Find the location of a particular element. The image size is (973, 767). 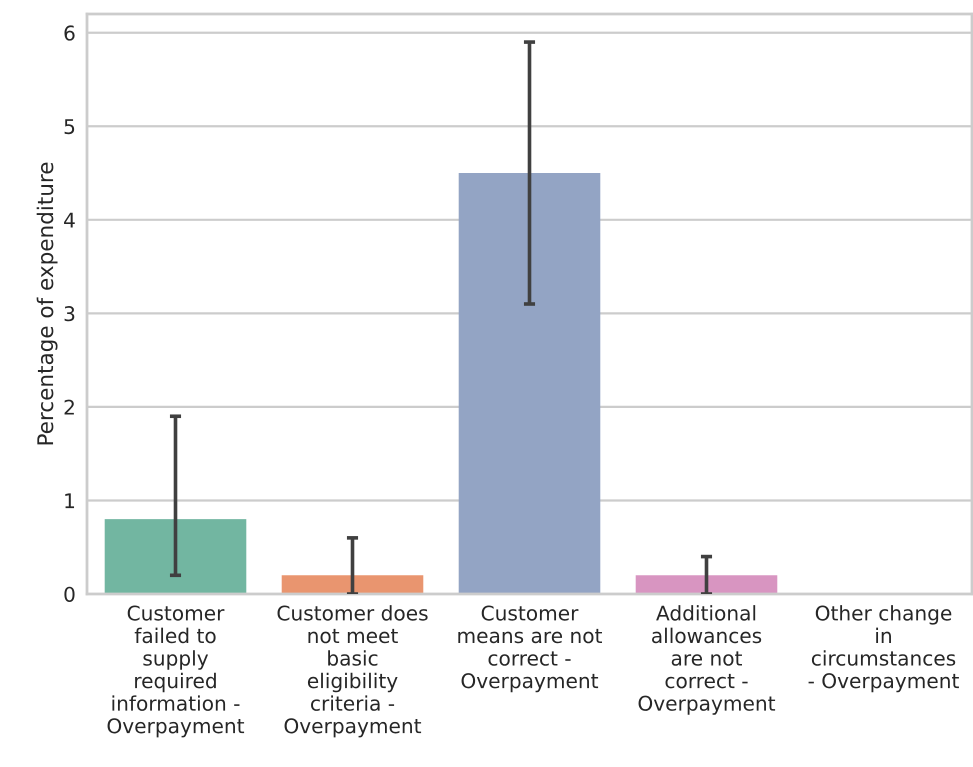

y-tick-label: 3 is located at coordinates (69, 314).